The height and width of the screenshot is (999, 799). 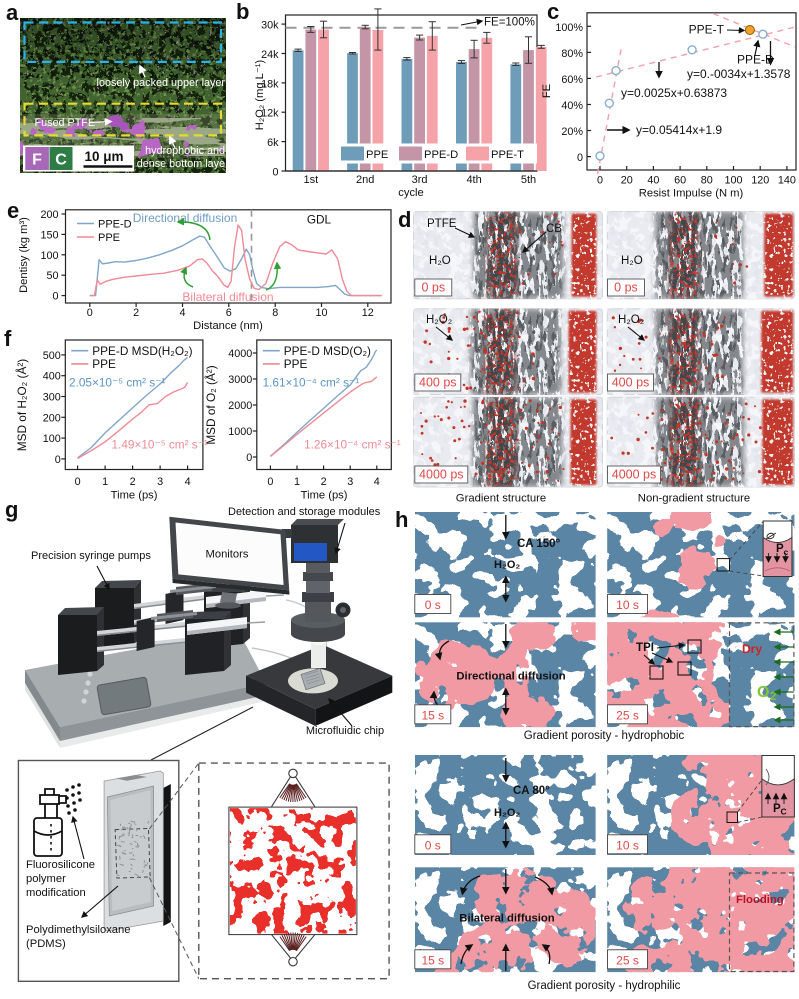 What do you see at coordinates (604, 736) in the screenshot?
I see `svg-text:Gradient porosity - hydrophobi: Gradient porosity - hydrophobic` at bounding box center [604, 736].